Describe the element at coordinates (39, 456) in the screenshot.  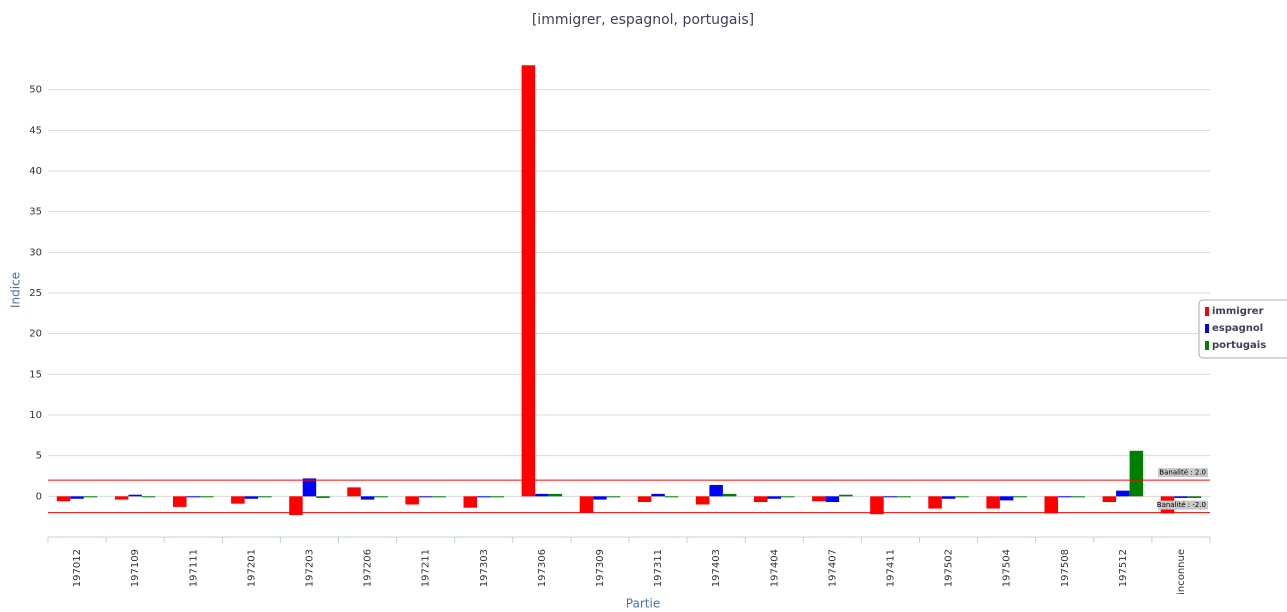
I see `y-tick-label: 5` at that location.